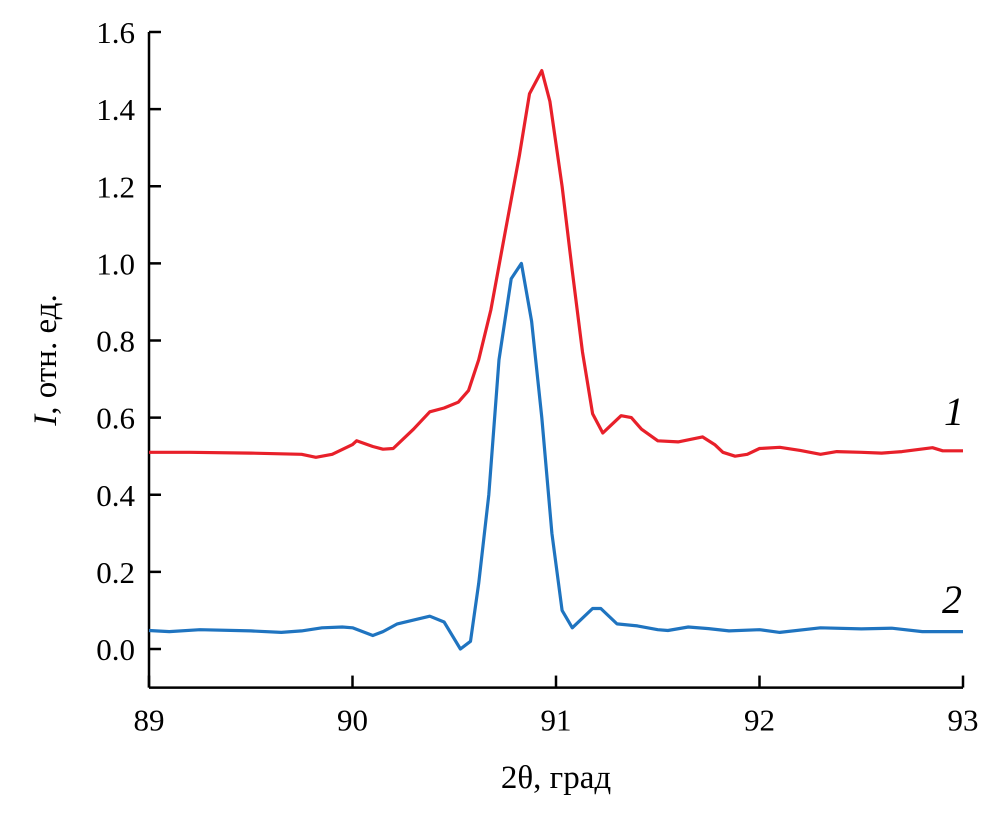  What do you see at coordinates (952, 599) in the screenshot?
I see `series-label-2: 2` at bounding box center [952, 599].